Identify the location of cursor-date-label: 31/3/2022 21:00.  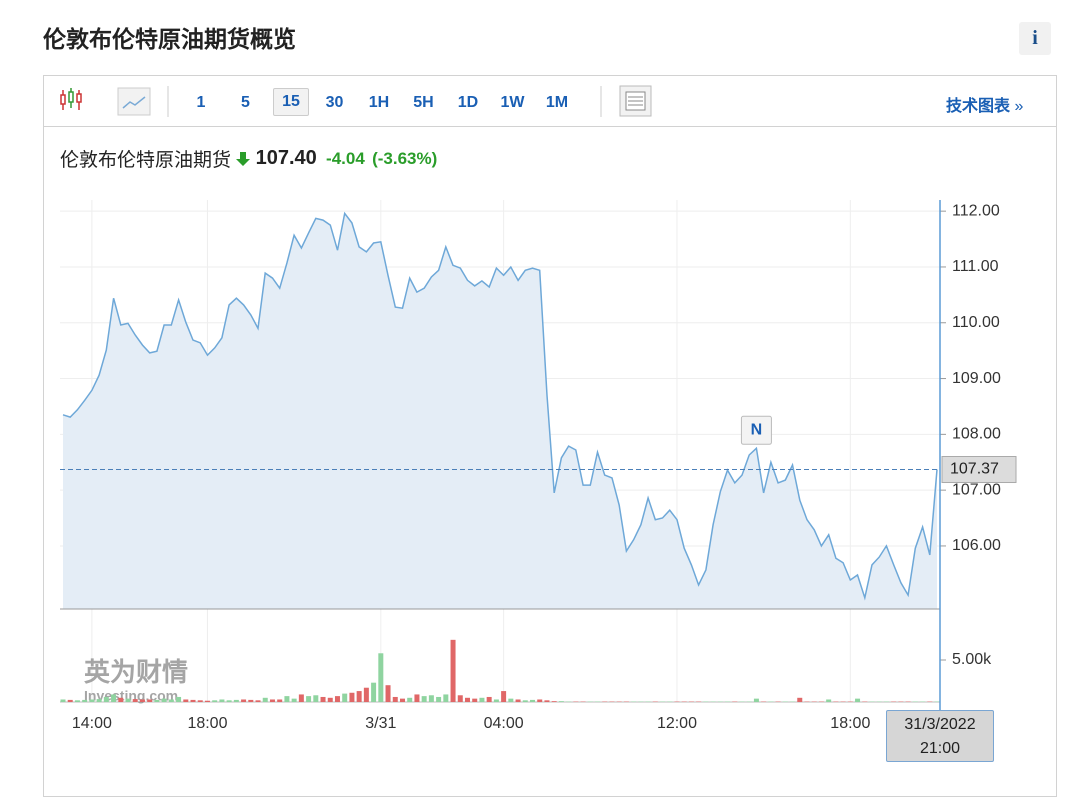
(940, 736).